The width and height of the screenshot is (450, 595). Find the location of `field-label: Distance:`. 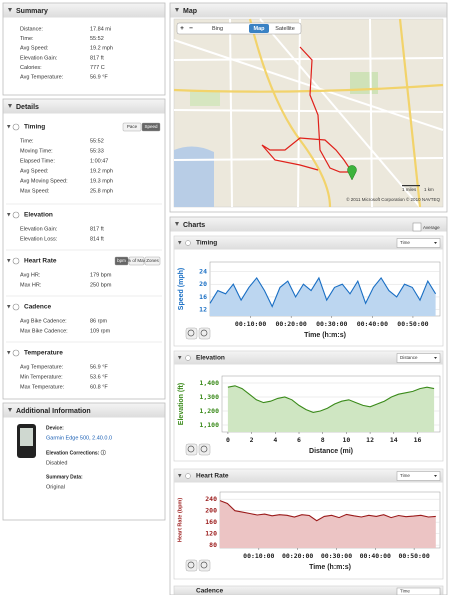

field-label: Distance: is located at coordinates (31, 29).